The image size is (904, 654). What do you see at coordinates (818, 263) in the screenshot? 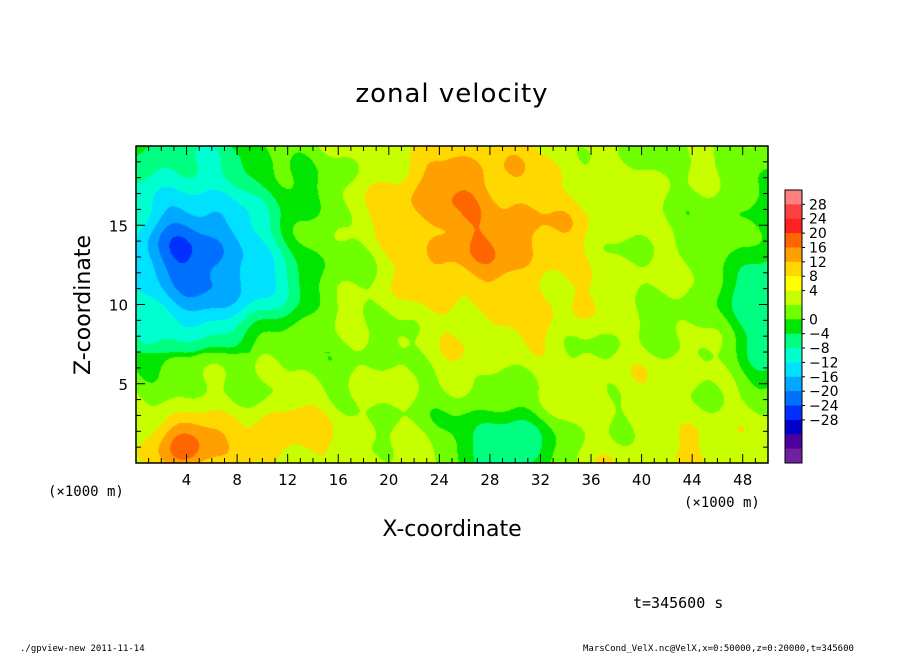
I see `colorbar-level-label: 12` at bounding box center [818, 263].